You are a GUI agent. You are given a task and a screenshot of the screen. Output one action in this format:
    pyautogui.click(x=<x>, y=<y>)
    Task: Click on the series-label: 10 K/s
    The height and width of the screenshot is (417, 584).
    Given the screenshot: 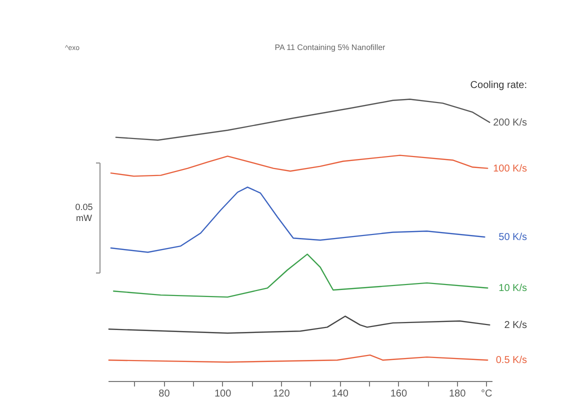 What is the action you would take?
    pyautogui.click(x=512, y=288)
    